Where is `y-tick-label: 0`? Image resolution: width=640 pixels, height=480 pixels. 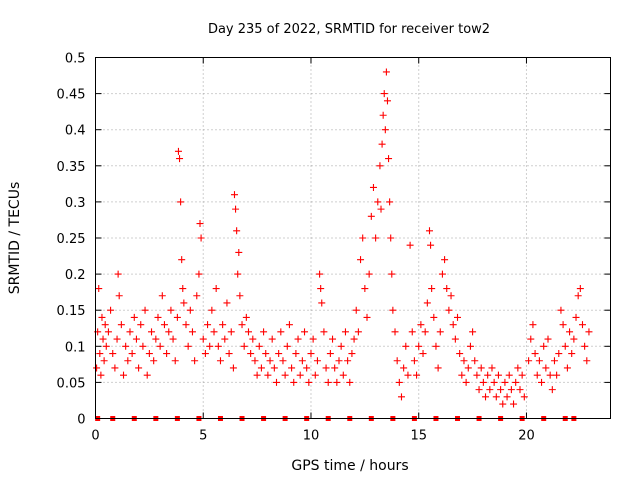
y-tick-label: 0 is located at coordinates (81, 420).